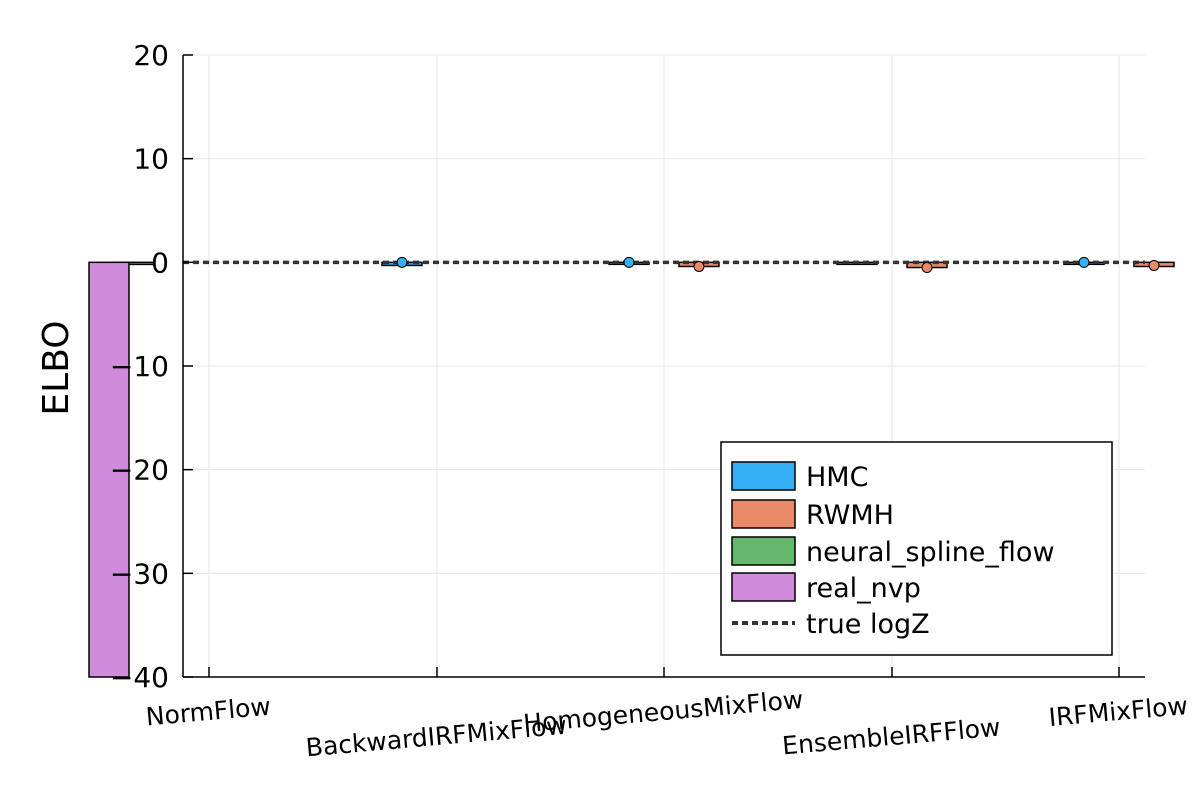 Image resolution: width=1200 pixels, height=800 pixels. Describe the element at coordinates (139, 677) in the screenshot. I see `y-tick-label: −40` at that location.